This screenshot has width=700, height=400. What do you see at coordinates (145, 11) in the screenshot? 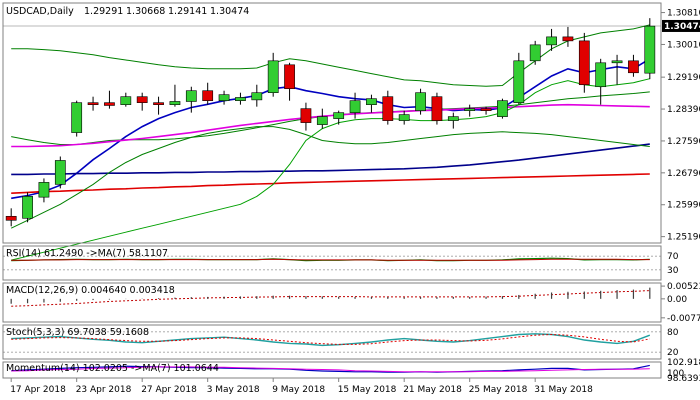
I see `ohlc-value: 1.30668` at bounding box center [145, 11].